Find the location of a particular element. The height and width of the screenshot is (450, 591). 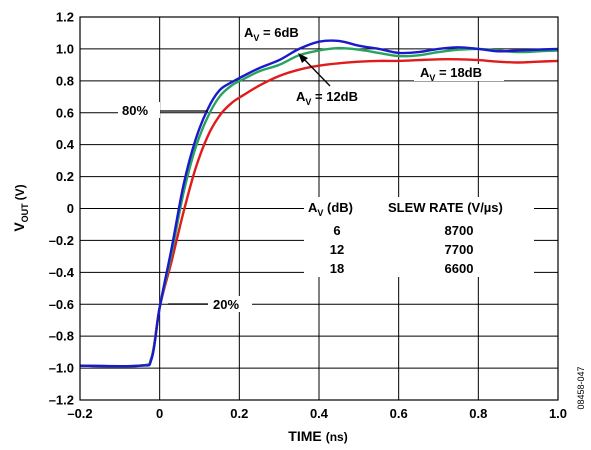

label-80pct-bg is located at coordinates (139, 110).